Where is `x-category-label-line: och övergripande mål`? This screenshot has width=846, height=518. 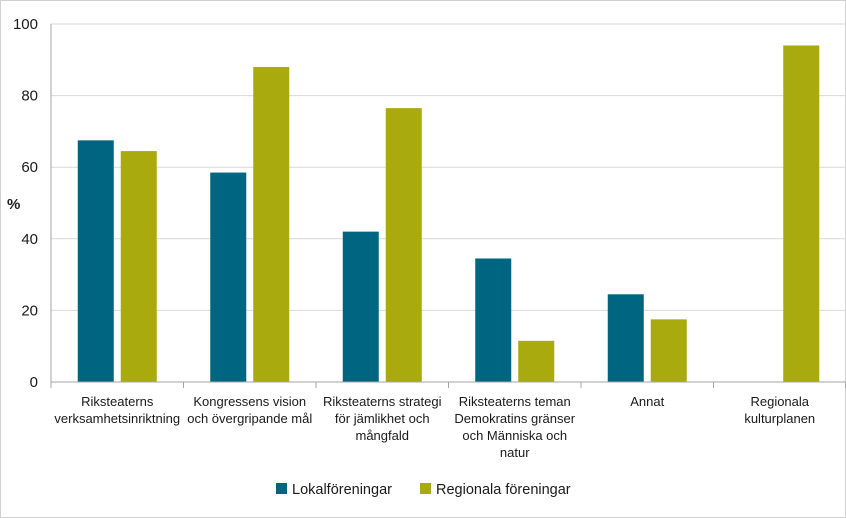
x-category-label-line: och övergripande mål is located at coordinates (249, 418).